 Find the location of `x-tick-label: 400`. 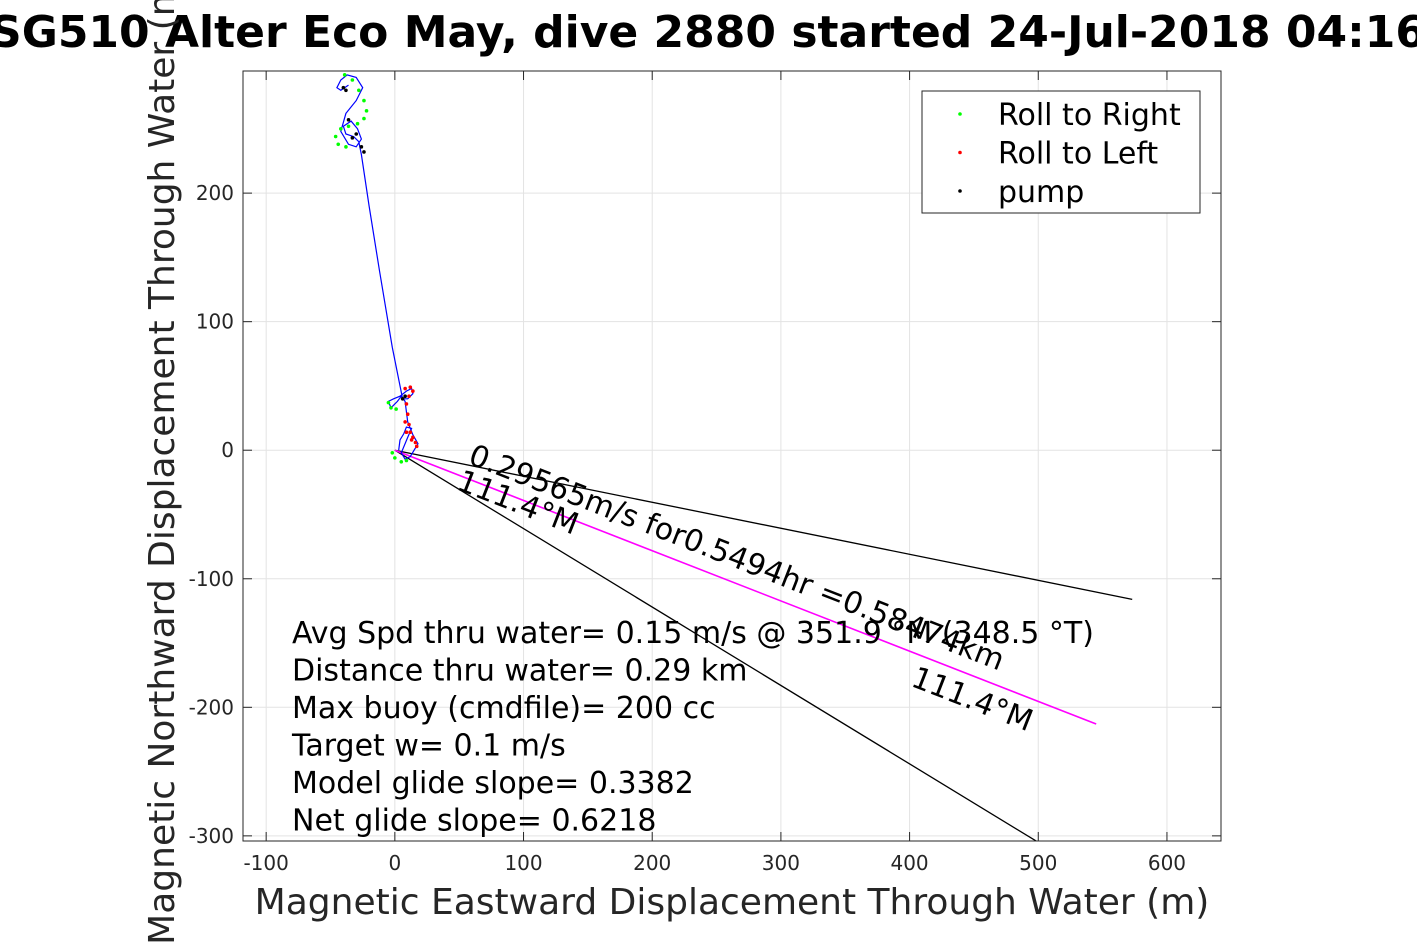

x-tick-label: 400 is located at coordinates (909, 863).